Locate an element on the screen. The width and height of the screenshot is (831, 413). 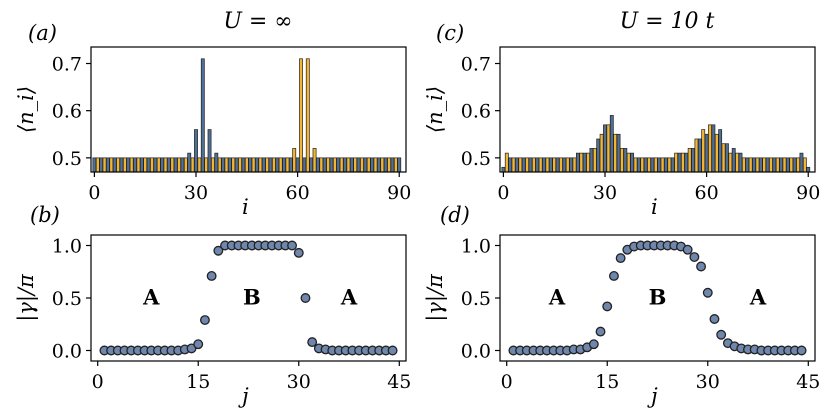
x-axis-label: j is located at coordinates (652, 396).